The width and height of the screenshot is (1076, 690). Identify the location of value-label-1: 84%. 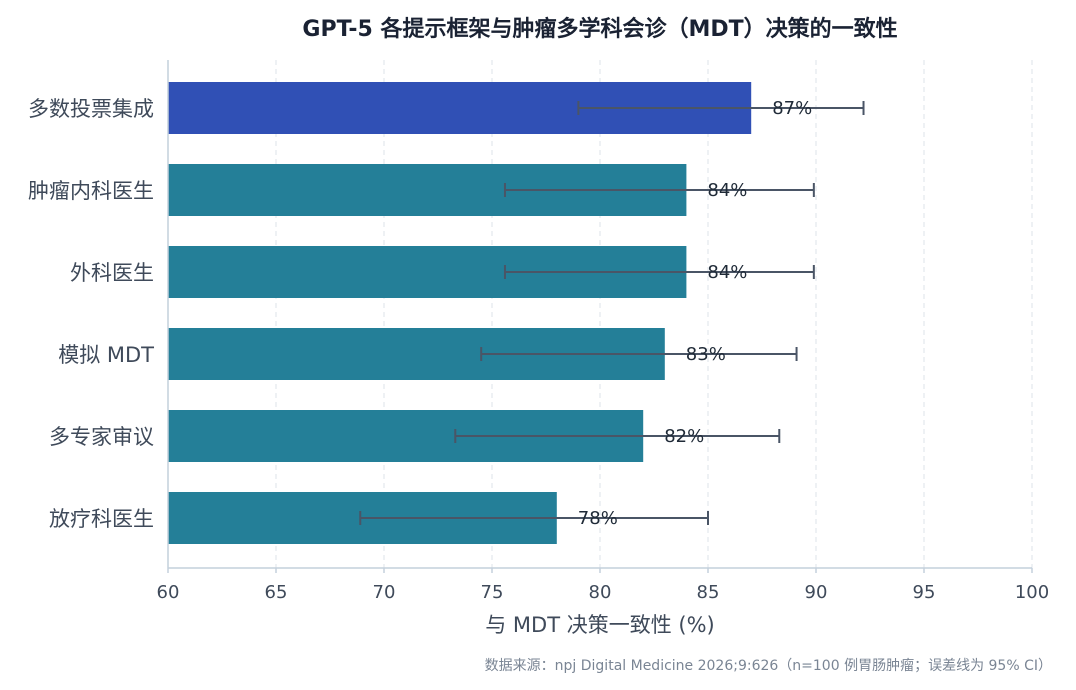
(727, 190).